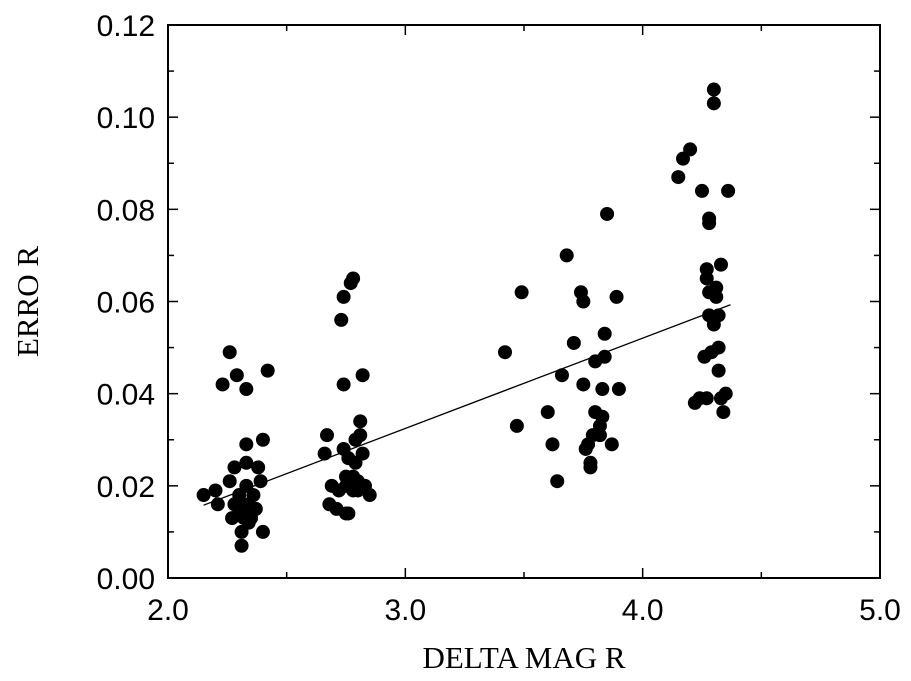 The width and height of the screenshot is (911, 681). I want to click on y-axis-title: ERRO R, so click(27, 301).